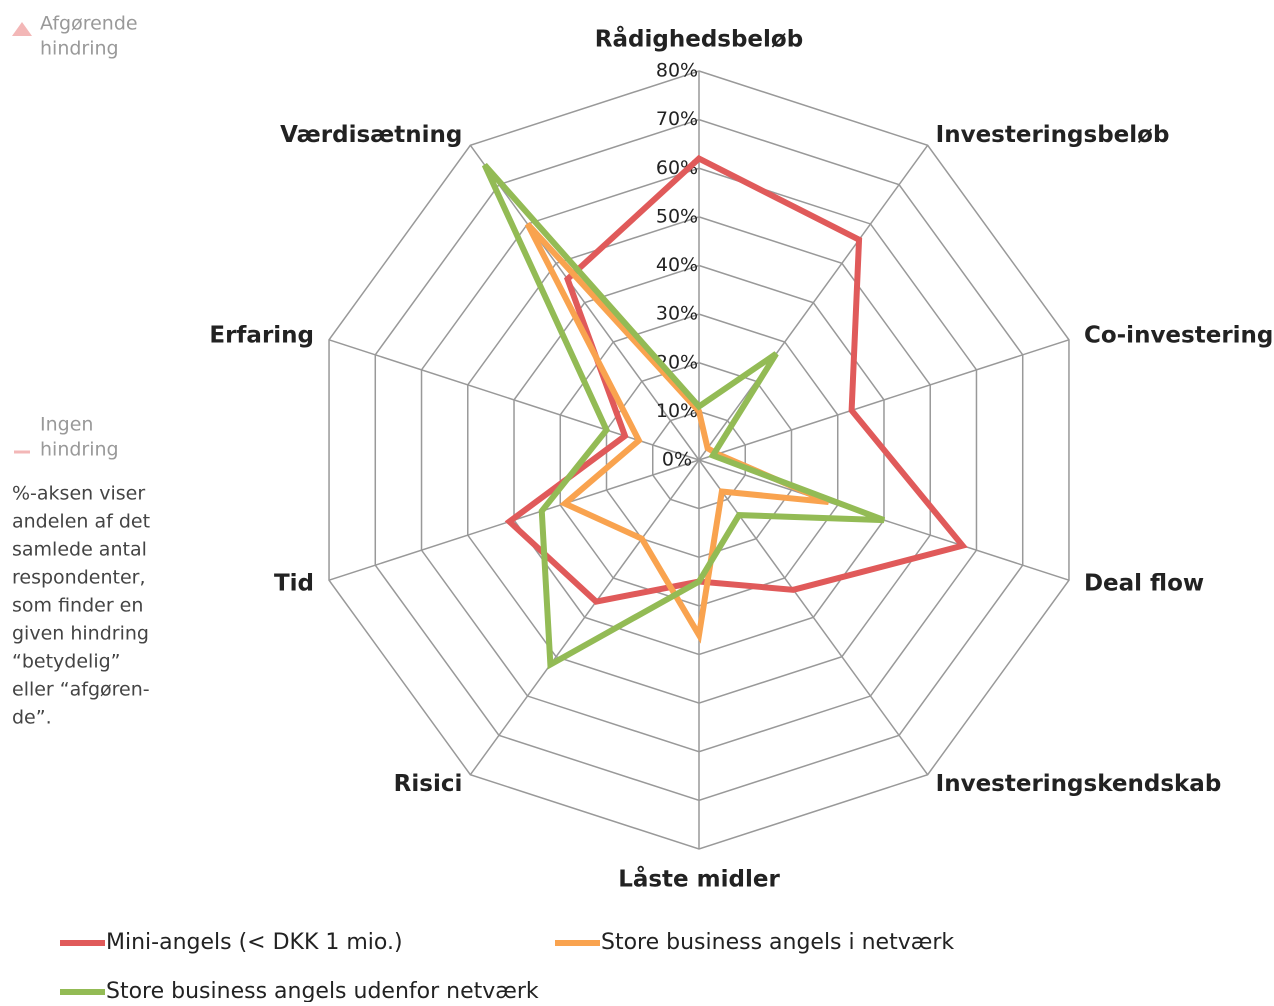 This screenshot has width=1274, height=1006. Describe the element at coordinates (32, 718) in the screenshot. I see `annotation-note: de”.` at that location.